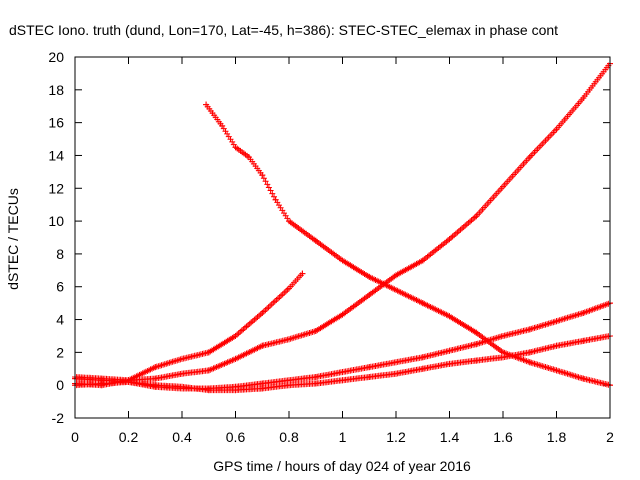  Describe the element at coordinates (60, 352) in the screenshot. I see `y-tick-label: 2` at that location.